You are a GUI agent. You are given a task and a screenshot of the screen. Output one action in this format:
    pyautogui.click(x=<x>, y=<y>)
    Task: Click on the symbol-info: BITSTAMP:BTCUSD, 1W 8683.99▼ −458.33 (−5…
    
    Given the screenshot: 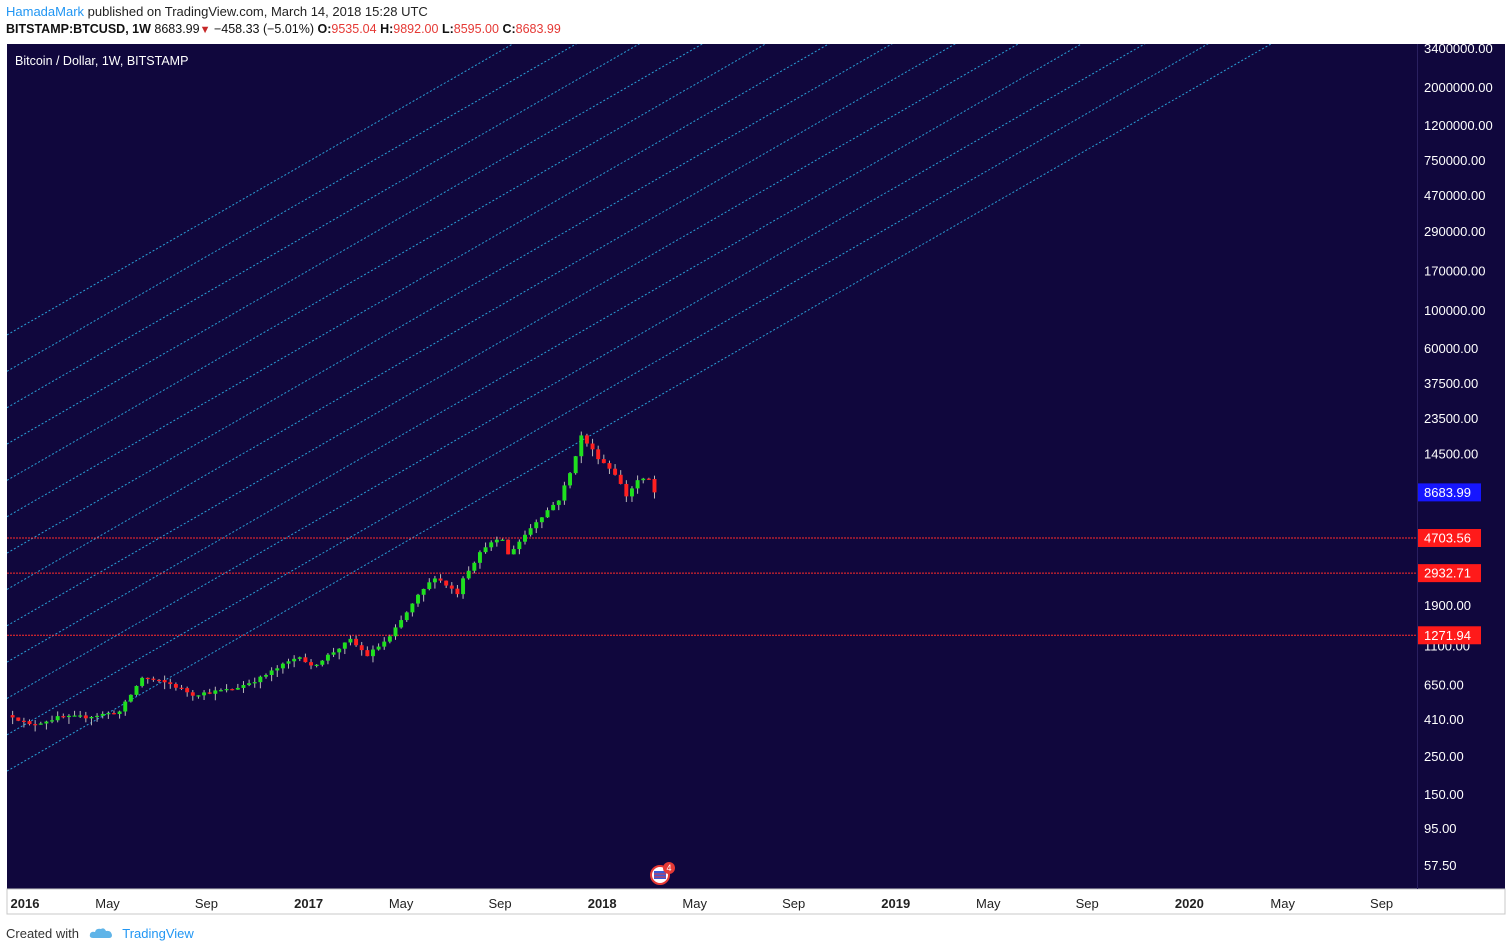 What is the action you would take?
    pyautogui.click(x=283, y=29)
    